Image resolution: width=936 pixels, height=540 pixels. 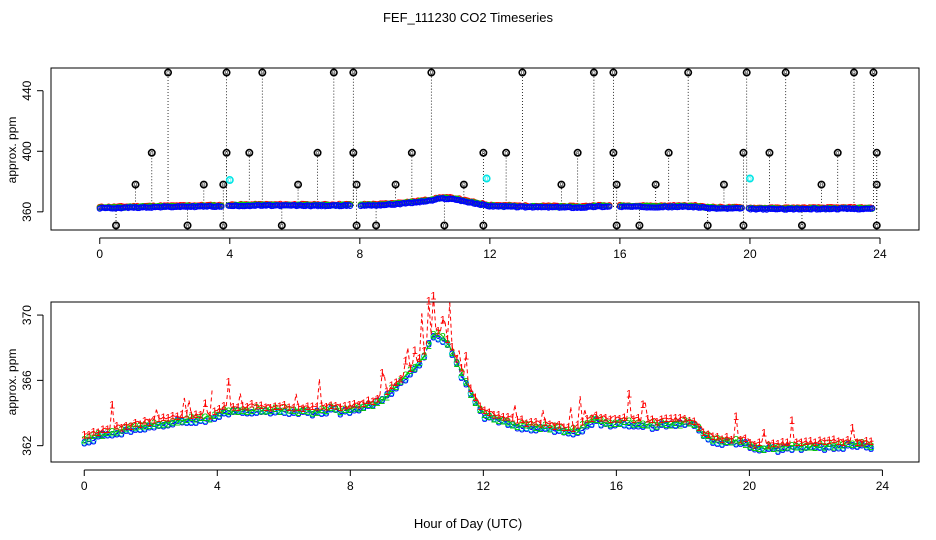 I want to click on y-tick-label: 362, so click(x=27, y=445).